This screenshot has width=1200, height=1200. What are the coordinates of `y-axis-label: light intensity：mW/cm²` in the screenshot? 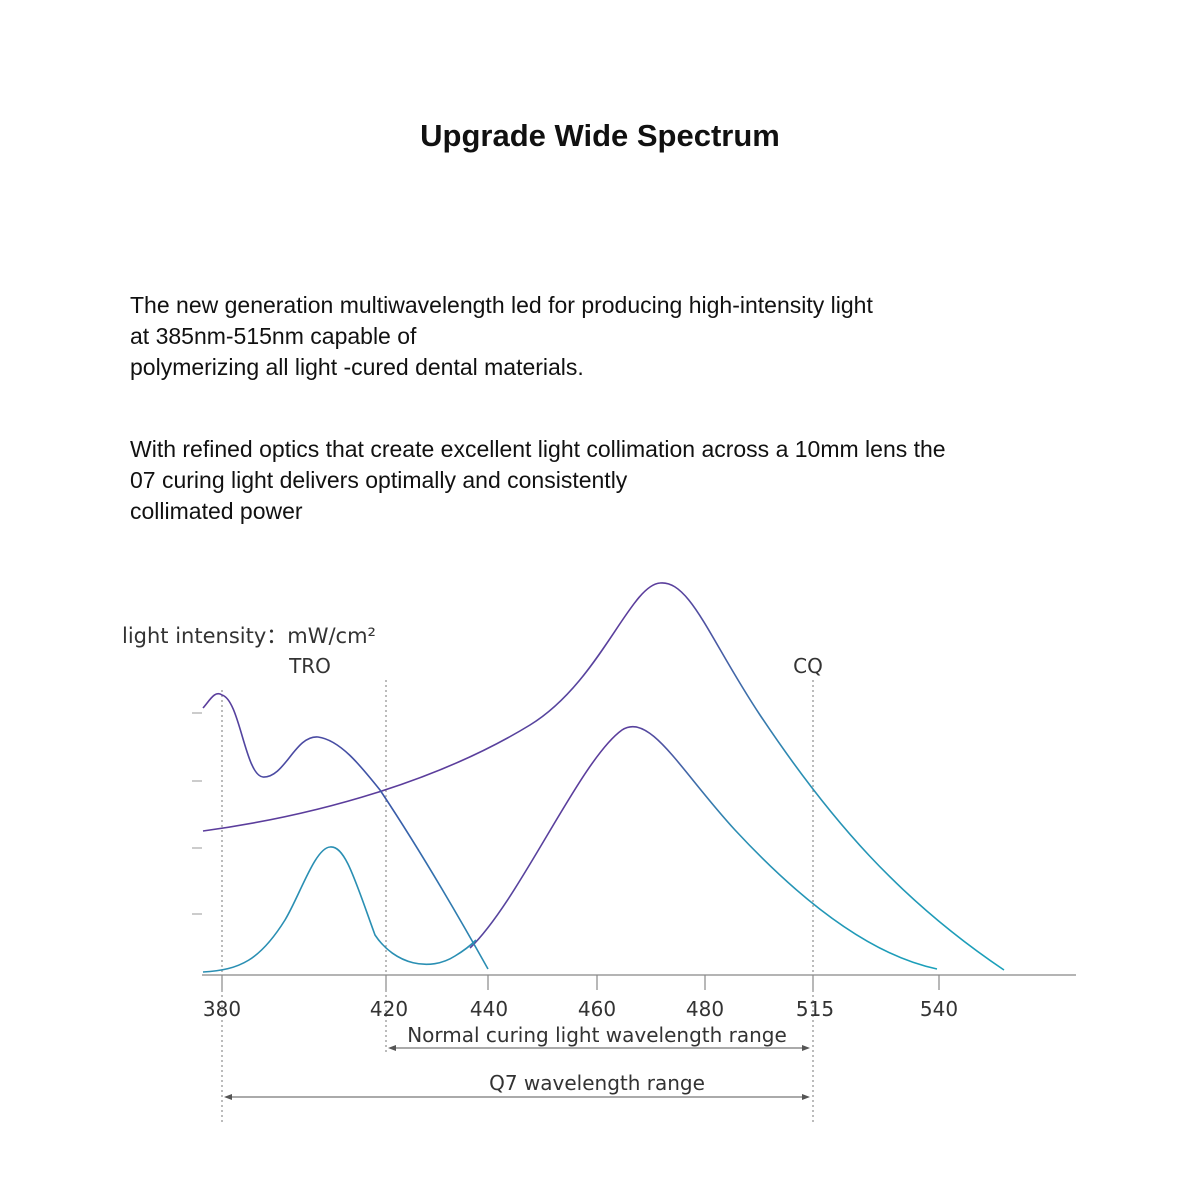 It's located at (249, 636).